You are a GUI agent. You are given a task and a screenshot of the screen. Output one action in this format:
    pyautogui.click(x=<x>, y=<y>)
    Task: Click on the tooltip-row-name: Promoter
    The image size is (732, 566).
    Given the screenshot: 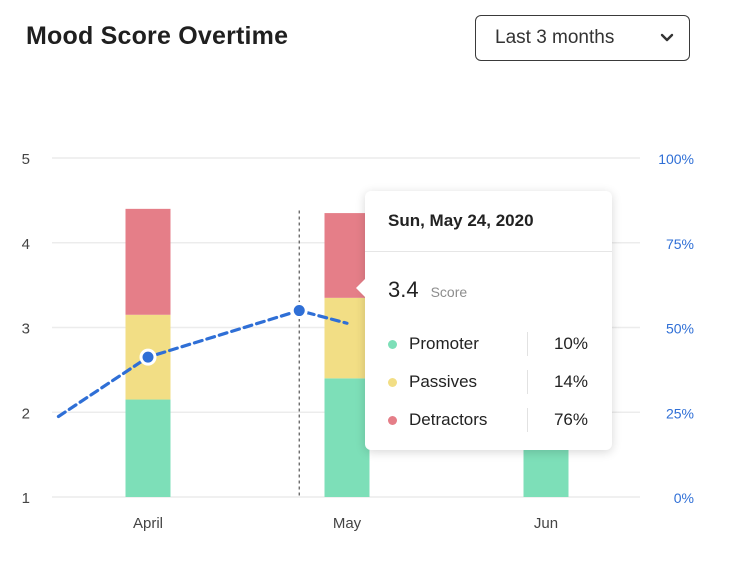 What is the action you would take?
    pyautogui.click(x=444, y=343)
    